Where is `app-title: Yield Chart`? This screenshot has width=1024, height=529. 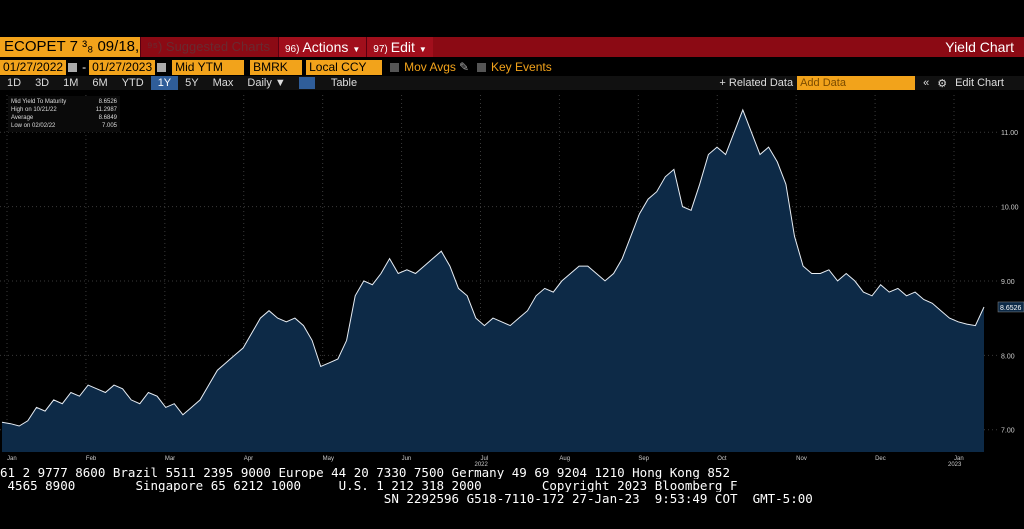
app-title: Yield Chart is located at coordinates (979, 47).